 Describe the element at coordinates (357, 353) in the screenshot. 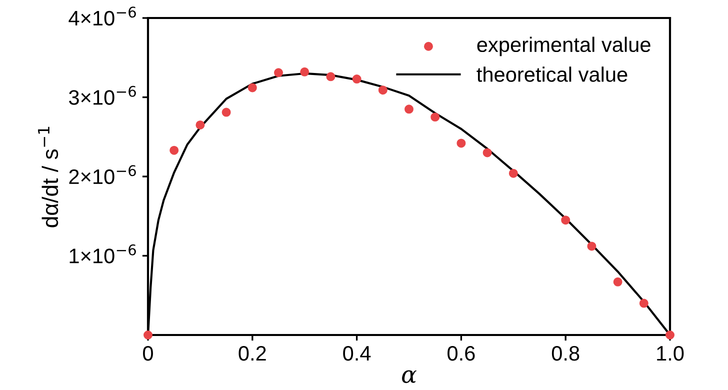

I see `x-tick-label: 0.4` at that location.